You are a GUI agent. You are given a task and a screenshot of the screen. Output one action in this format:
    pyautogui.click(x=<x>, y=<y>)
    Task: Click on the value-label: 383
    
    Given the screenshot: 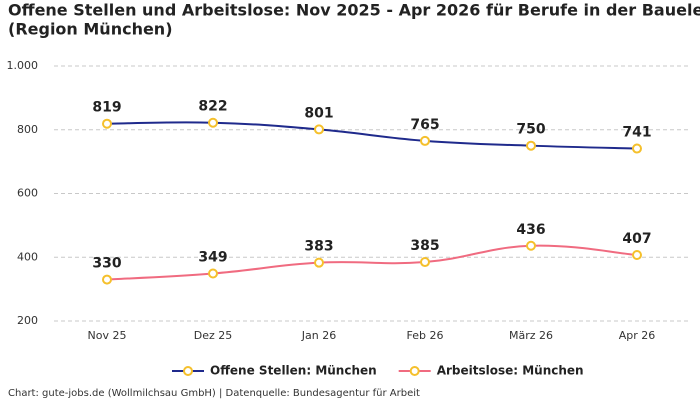 What is the action you would take?
    pyautogui.click(x=318, y=247)
    